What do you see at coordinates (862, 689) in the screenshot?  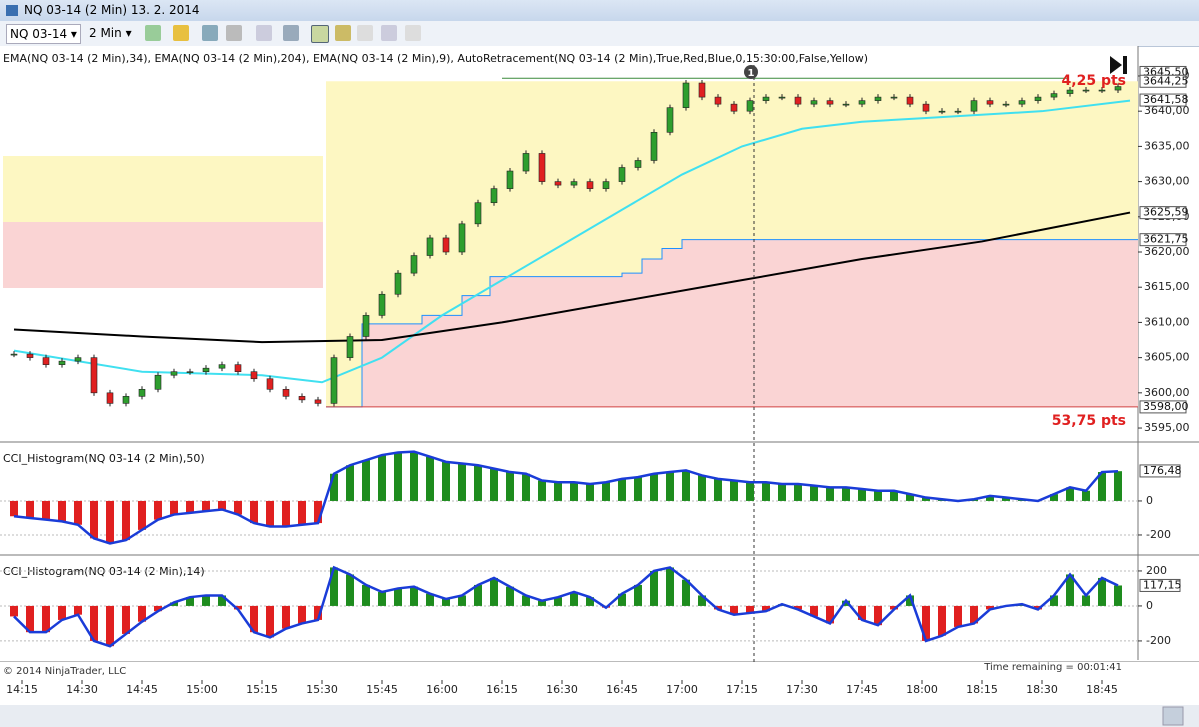 I see `x-tick-label: 17:45` at bounding box center [862, 689].